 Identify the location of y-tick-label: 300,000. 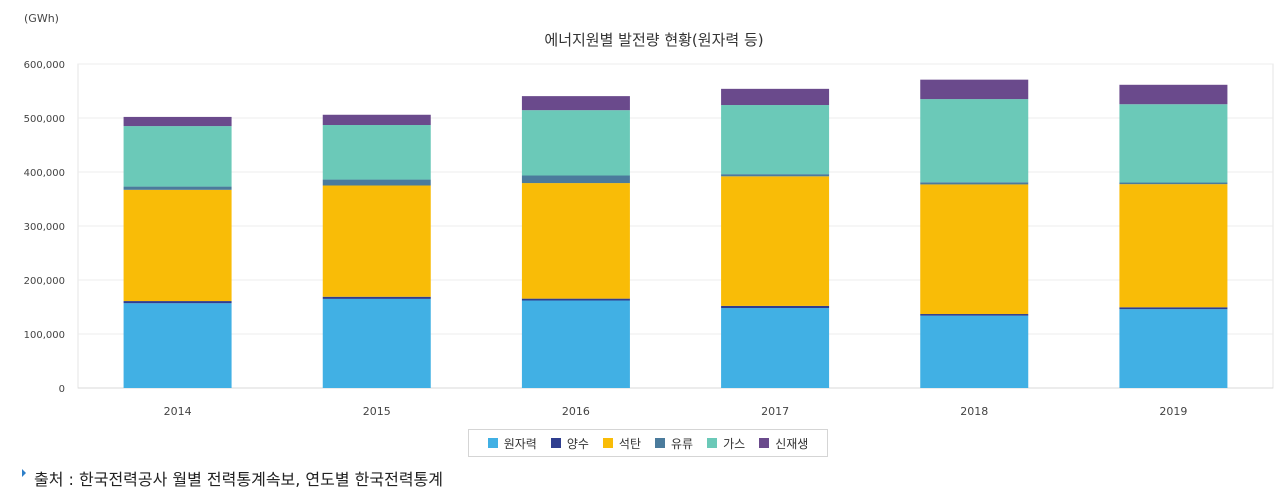
(44, 227).